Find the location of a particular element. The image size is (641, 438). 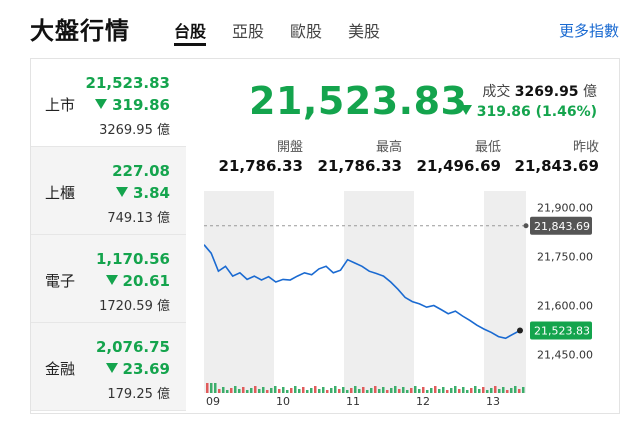

ohlc-prev-close: 昨收 21,843.69 is located at coordinates (549, 155).